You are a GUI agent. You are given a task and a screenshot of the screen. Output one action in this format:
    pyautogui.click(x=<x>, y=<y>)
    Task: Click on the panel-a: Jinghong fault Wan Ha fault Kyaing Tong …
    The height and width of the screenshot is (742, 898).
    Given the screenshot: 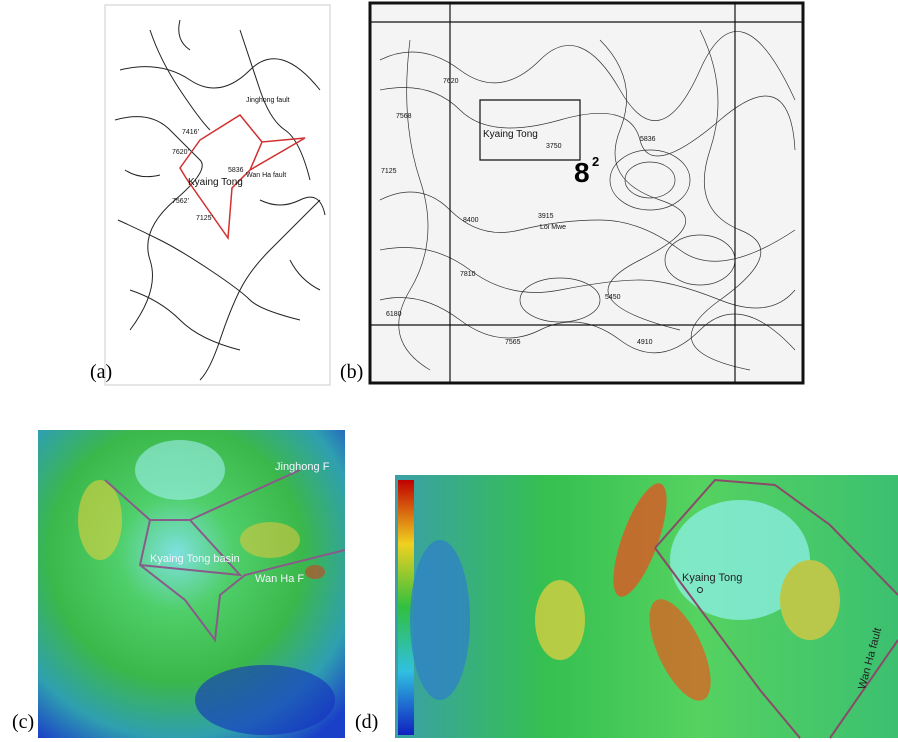 What is the action you would take?
    pyautogui.click(x=210, y=195)
    